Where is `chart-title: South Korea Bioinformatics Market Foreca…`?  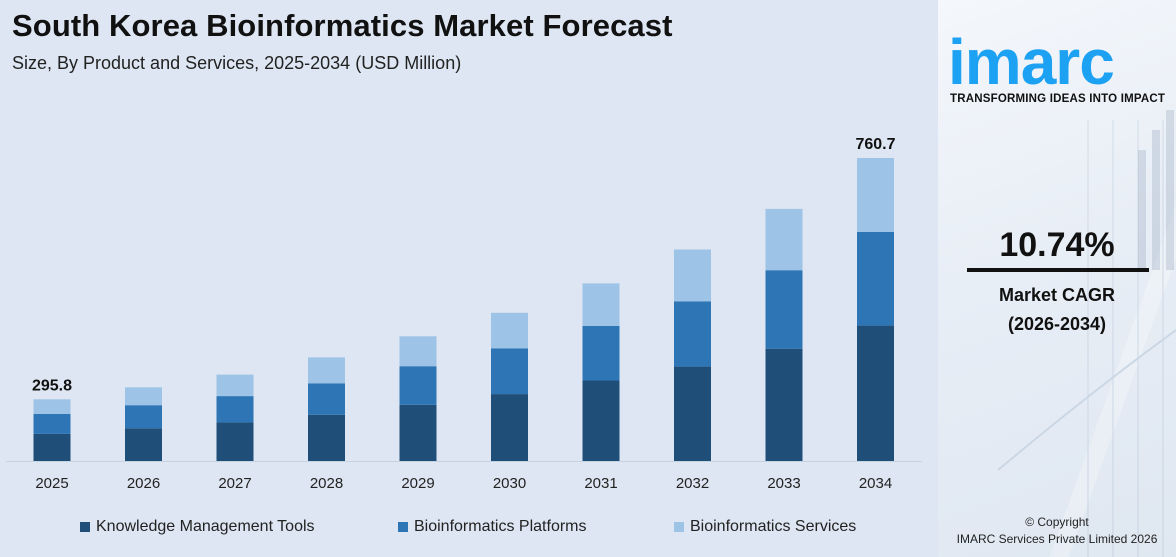
chart-title: South Korea Bioinformatics Market Foreca… is located at coordinates (342, 25).